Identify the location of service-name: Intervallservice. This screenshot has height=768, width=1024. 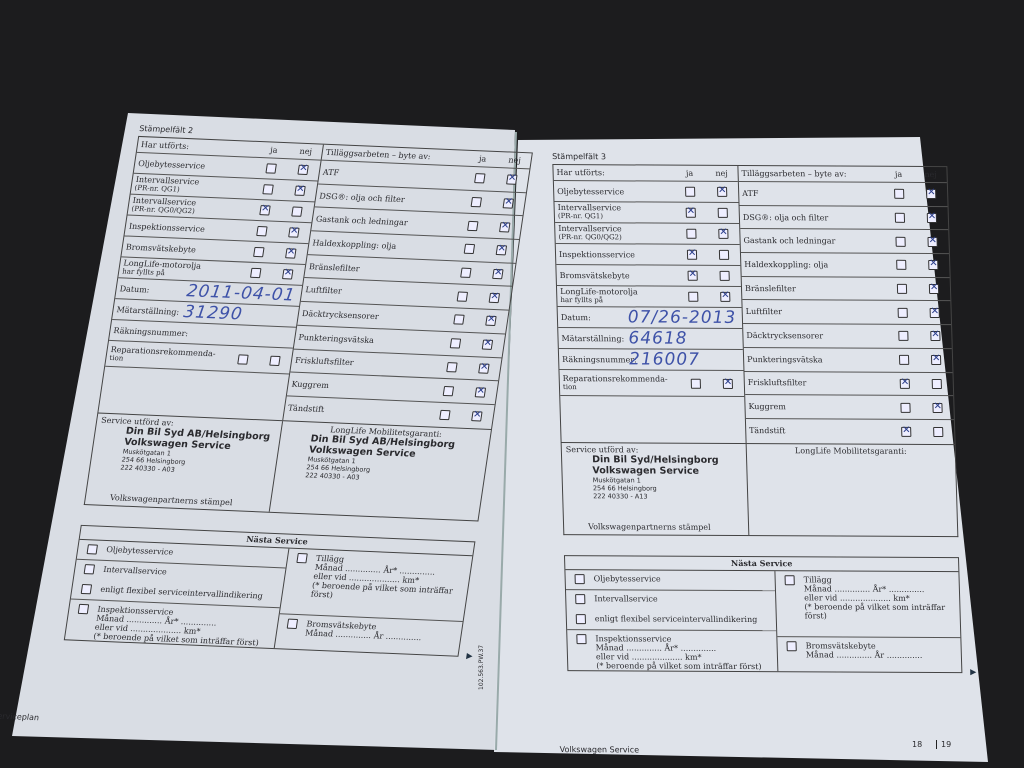
(590, 229).